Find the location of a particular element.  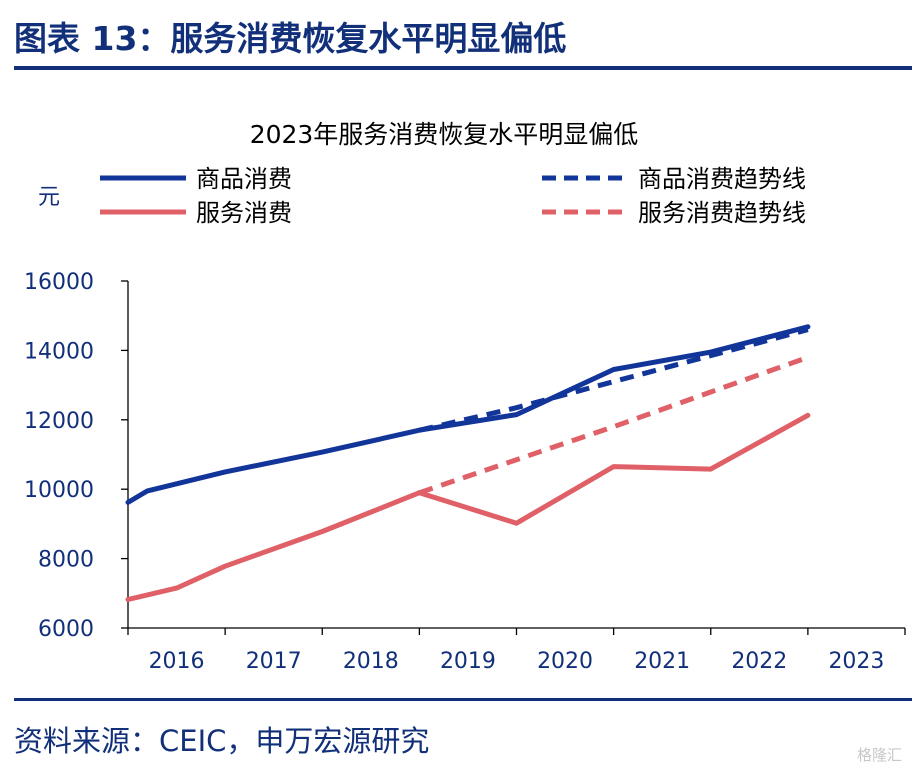

y-tick-label: 6000 is located at coordinates (66, 629).